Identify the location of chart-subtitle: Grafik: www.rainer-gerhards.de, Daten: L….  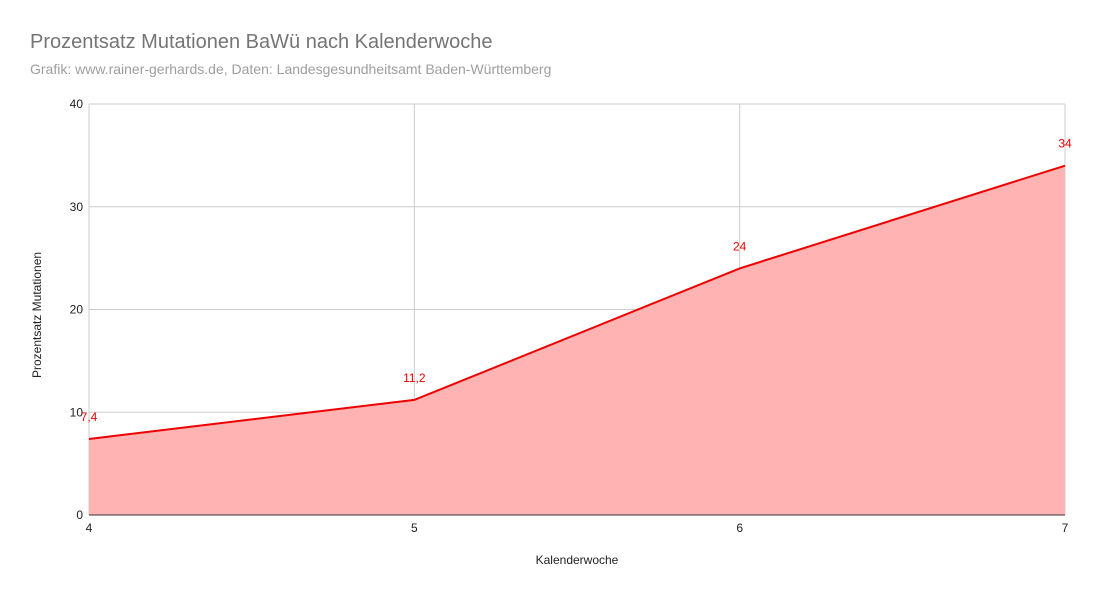
(291, 69).